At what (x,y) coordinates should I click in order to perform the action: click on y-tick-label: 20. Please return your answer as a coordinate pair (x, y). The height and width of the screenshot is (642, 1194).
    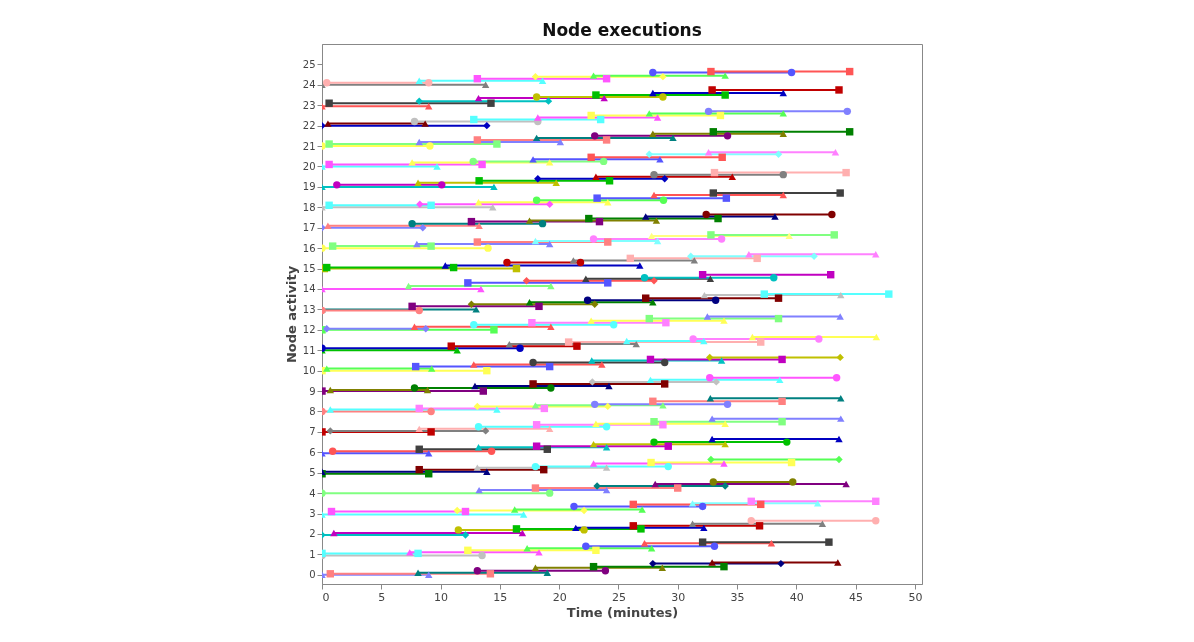
    Looking at the image, I should click on (309, 166).